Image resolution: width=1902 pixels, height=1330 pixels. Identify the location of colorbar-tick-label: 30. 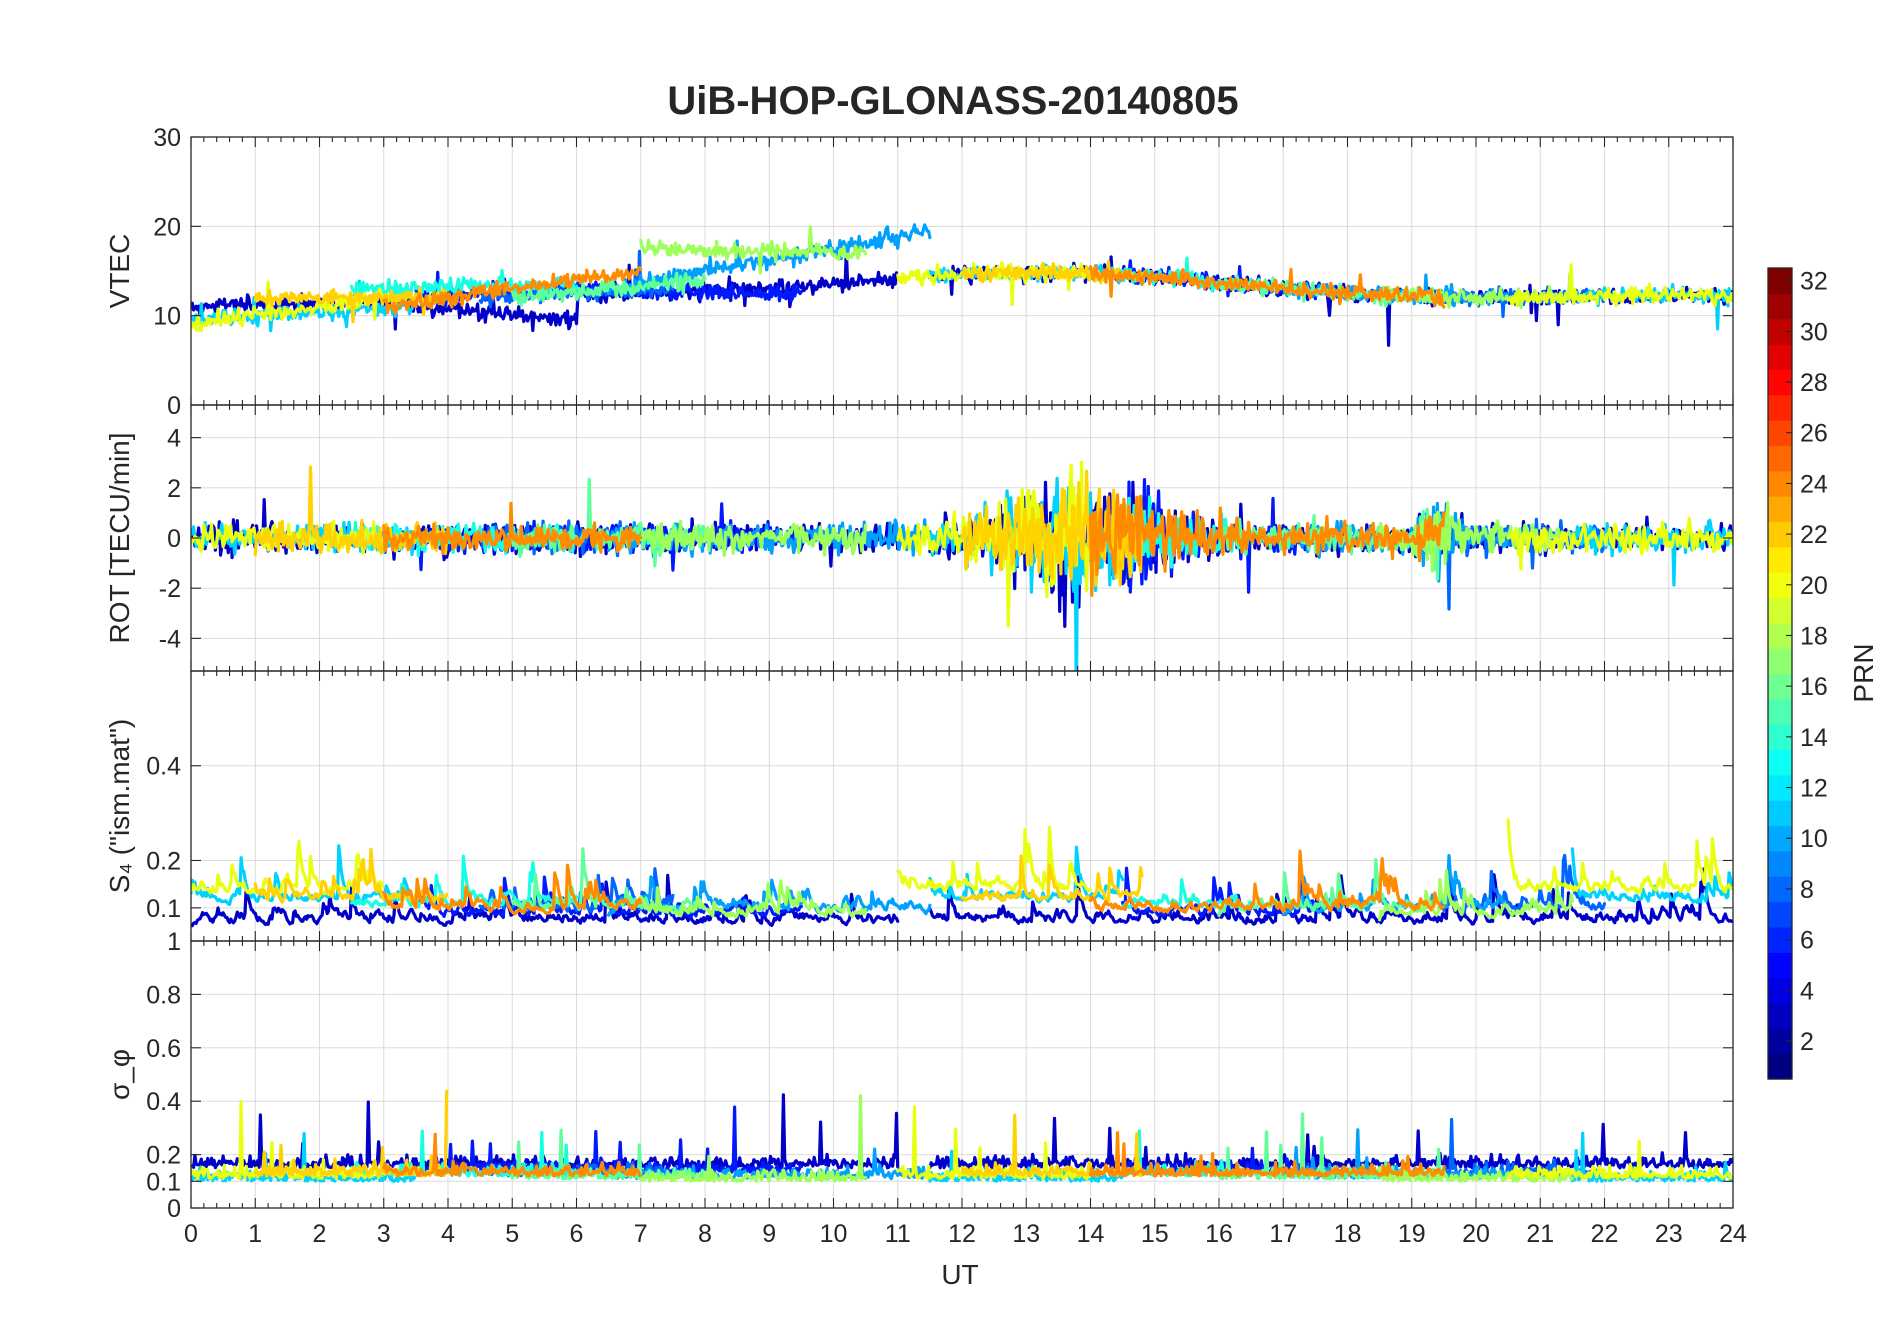
(1814, 332).